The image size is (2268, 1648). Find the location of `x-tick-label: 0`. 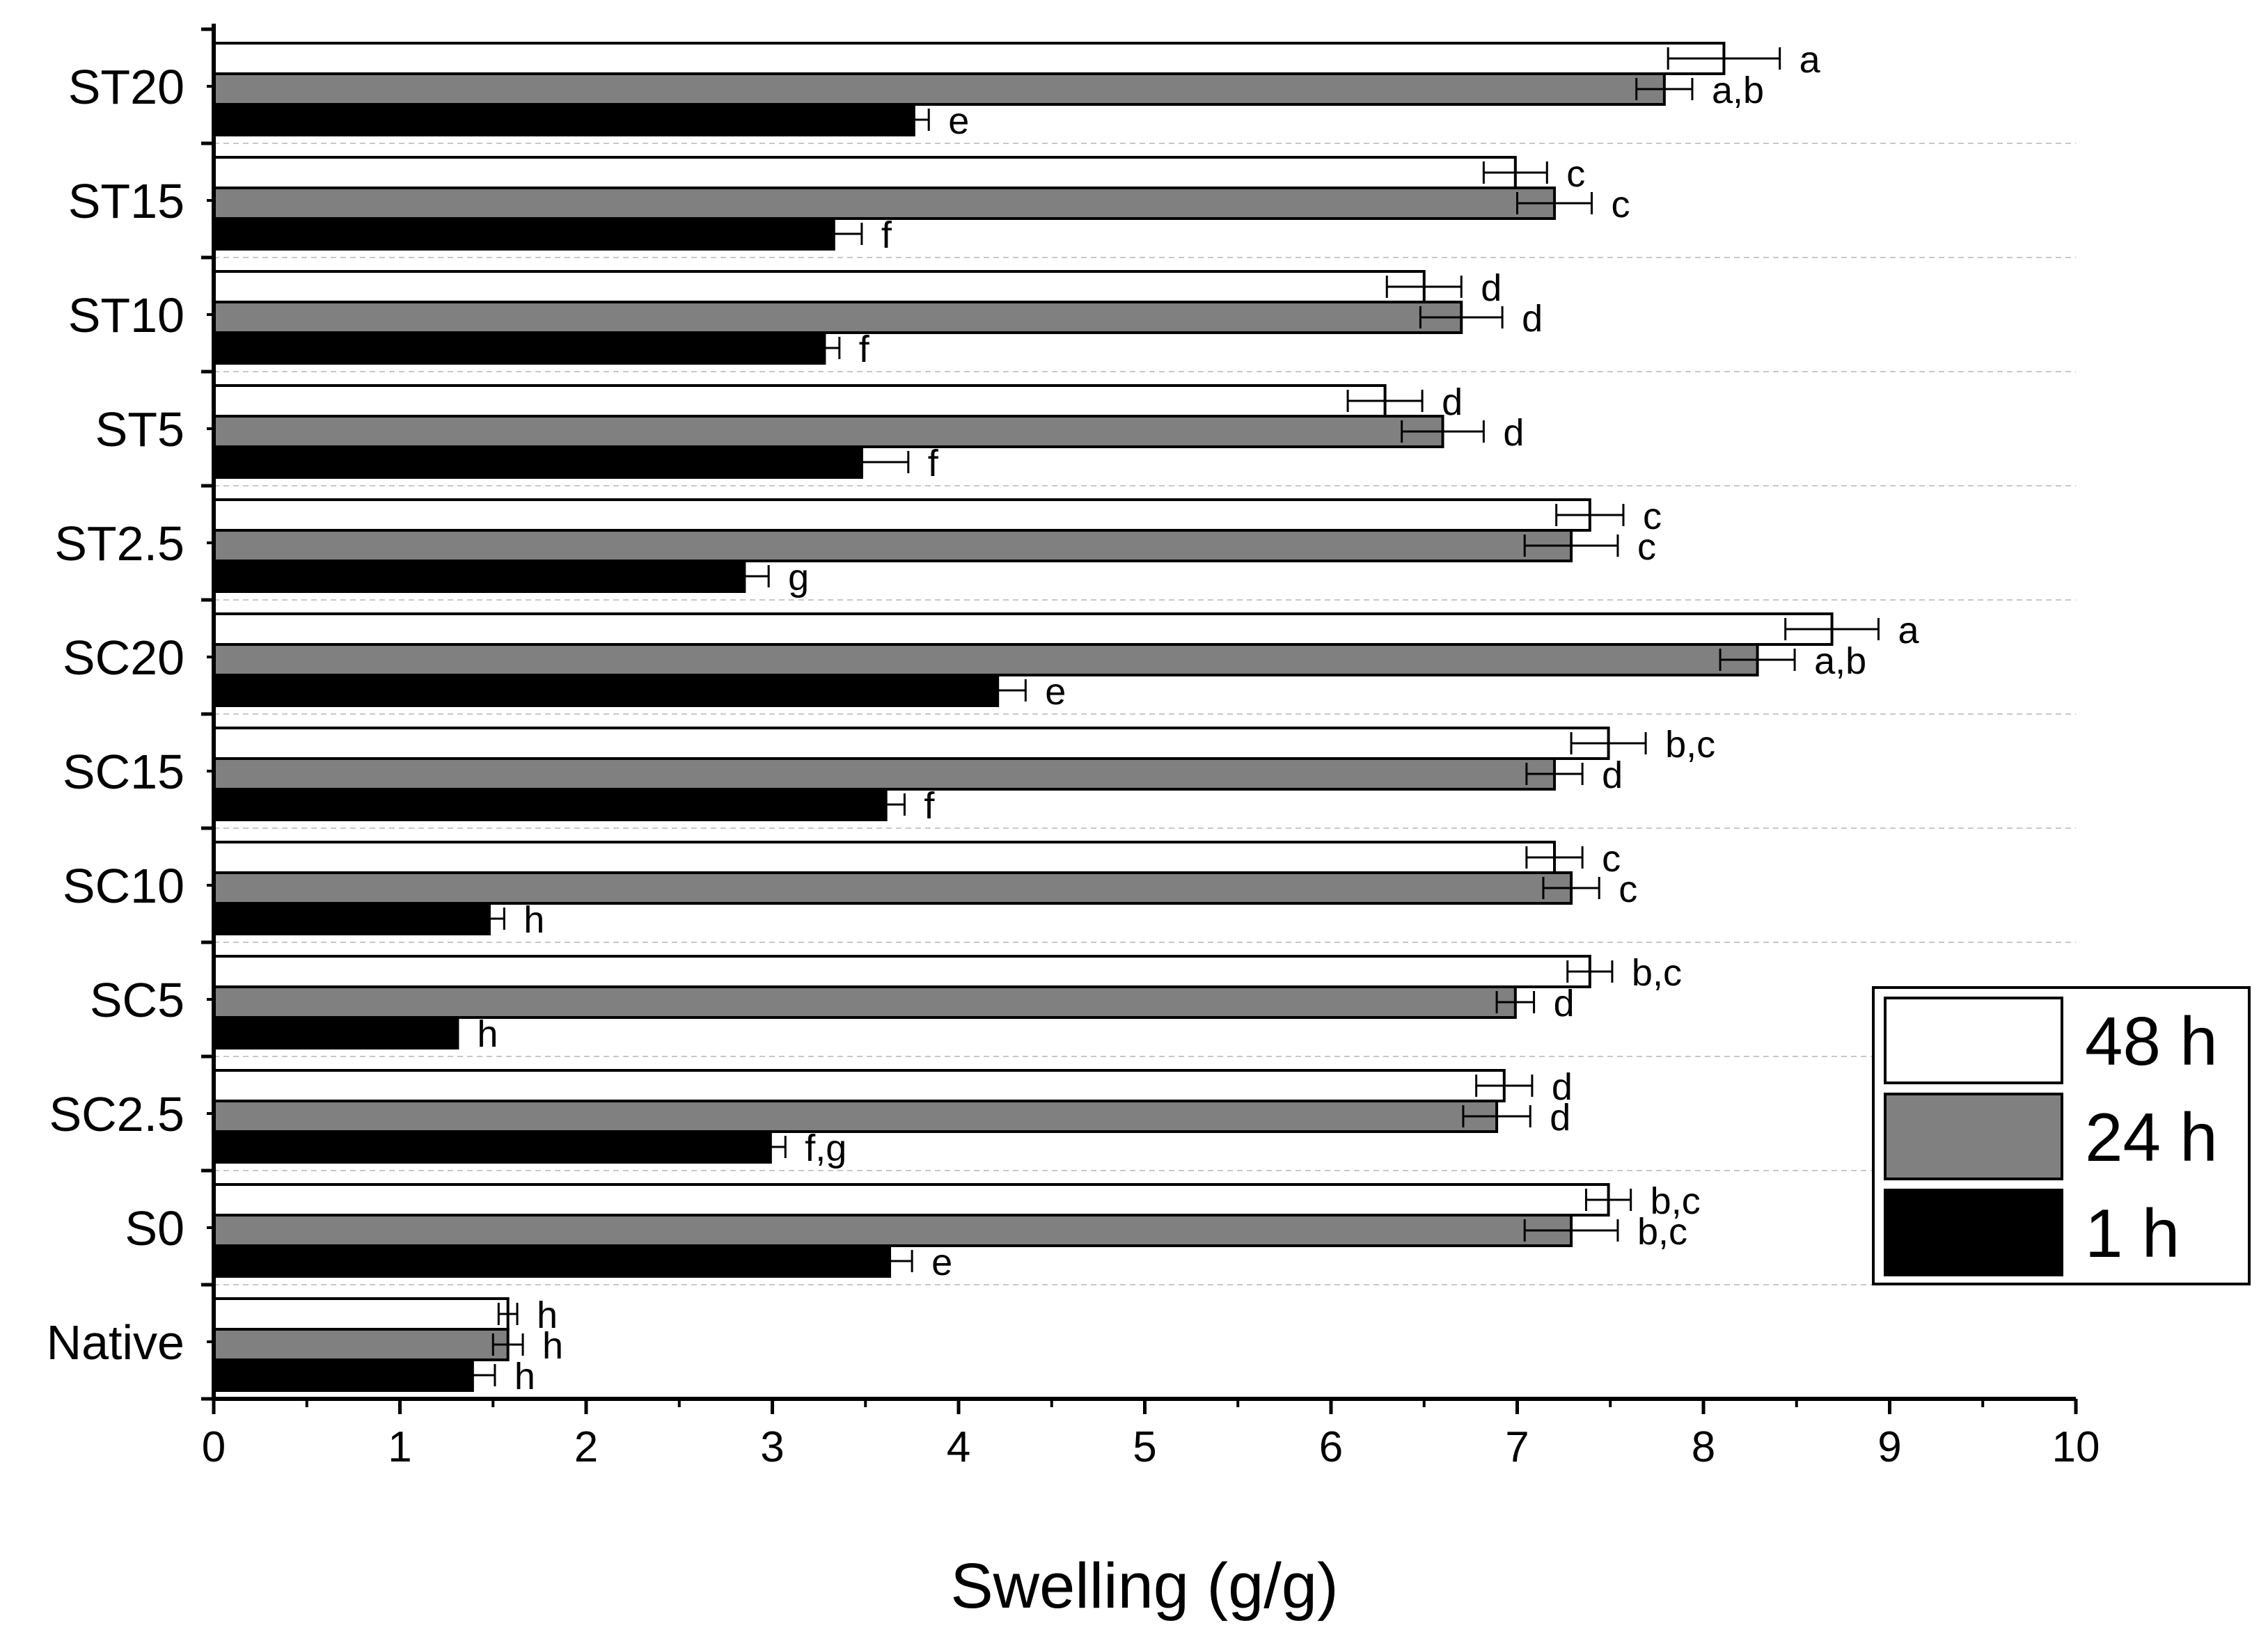

x-tick-label: 0 is located at coordinates (214, 1447).